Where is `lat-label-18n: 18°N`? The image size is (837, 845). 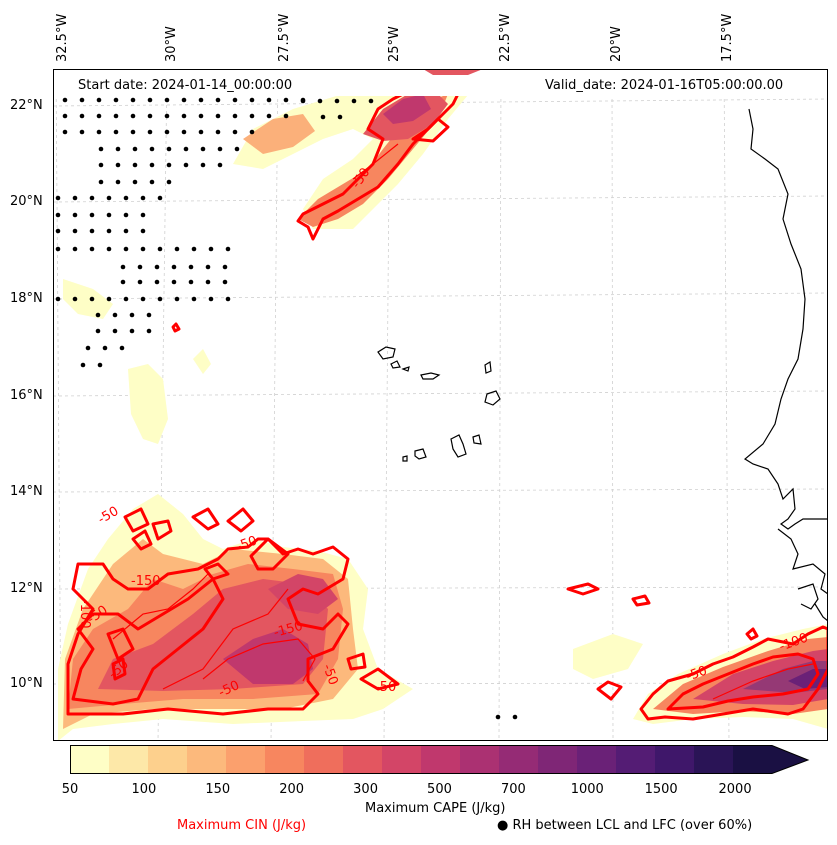 lat-label-18n: 18°N is located at coordinates (26, 298).